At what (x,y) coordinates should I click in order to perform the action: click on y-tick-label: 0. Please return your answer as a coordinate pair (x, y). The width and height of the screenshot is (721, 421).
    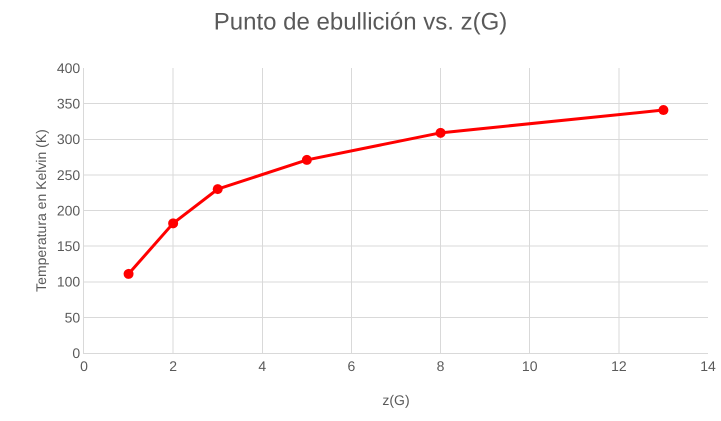
    Looking at the image, I should click on (76, 352).